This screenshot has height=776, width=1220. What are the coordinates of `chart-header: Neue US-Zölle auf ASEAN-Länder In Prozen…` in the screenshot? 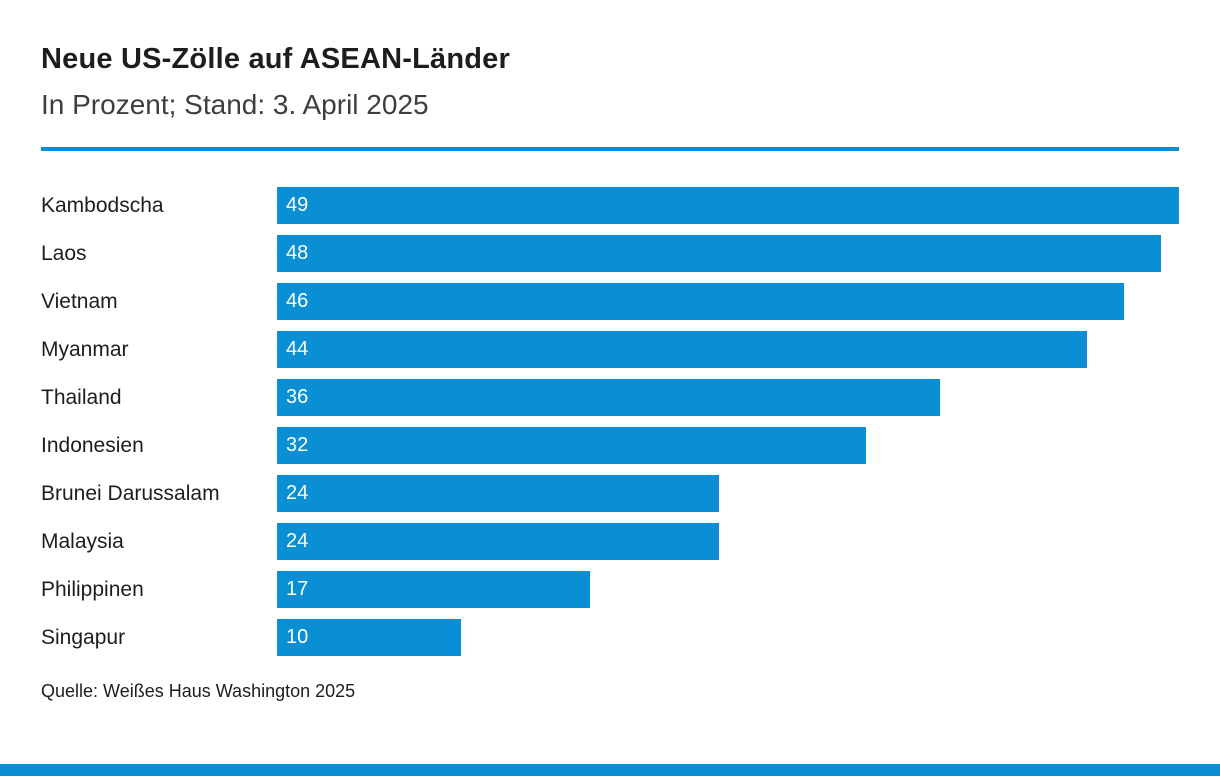 It's located at (610, 82).